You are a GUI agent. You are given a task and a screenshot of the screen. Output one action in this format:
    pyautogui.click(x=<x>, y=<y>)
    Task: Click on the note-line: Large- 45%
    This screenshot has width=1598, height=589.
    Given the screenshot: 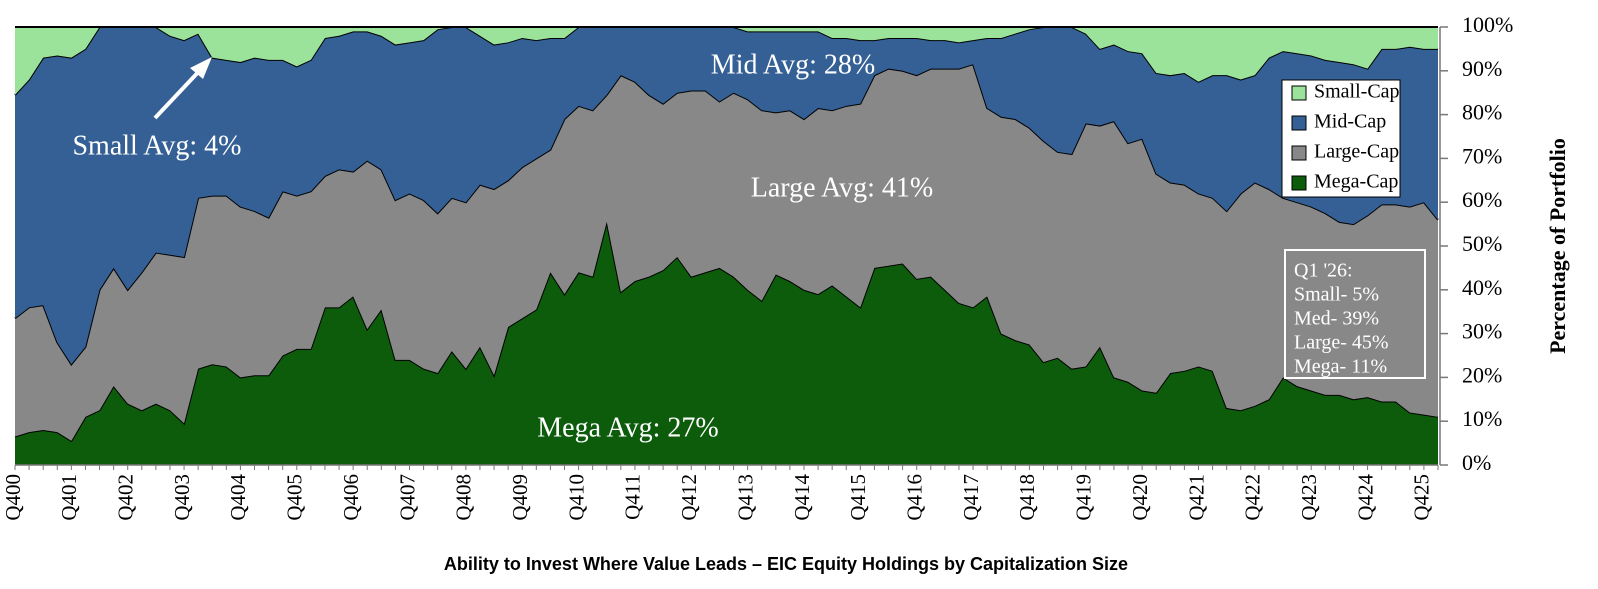 What is the action you would take?
    pyautogui.click(x=1341, y=343)
    